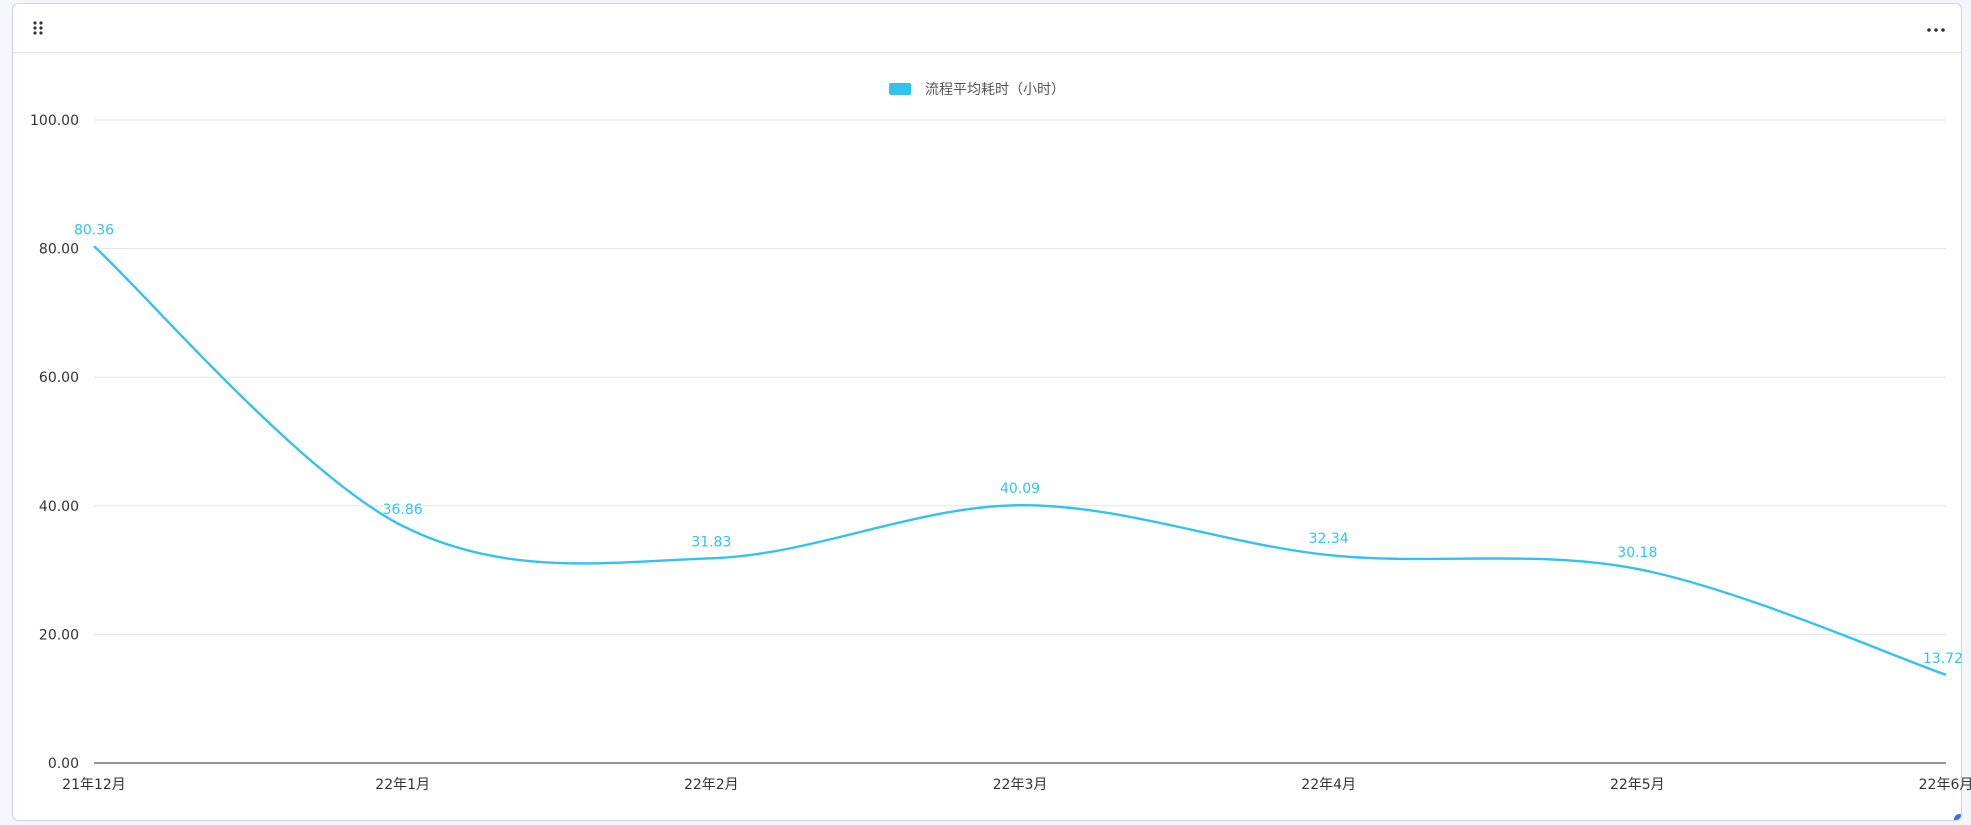 Image resolution: width=1971 pixels, height=825 pixels. I want to click on x-tick-label: 22年3月, so click(1020, 785).